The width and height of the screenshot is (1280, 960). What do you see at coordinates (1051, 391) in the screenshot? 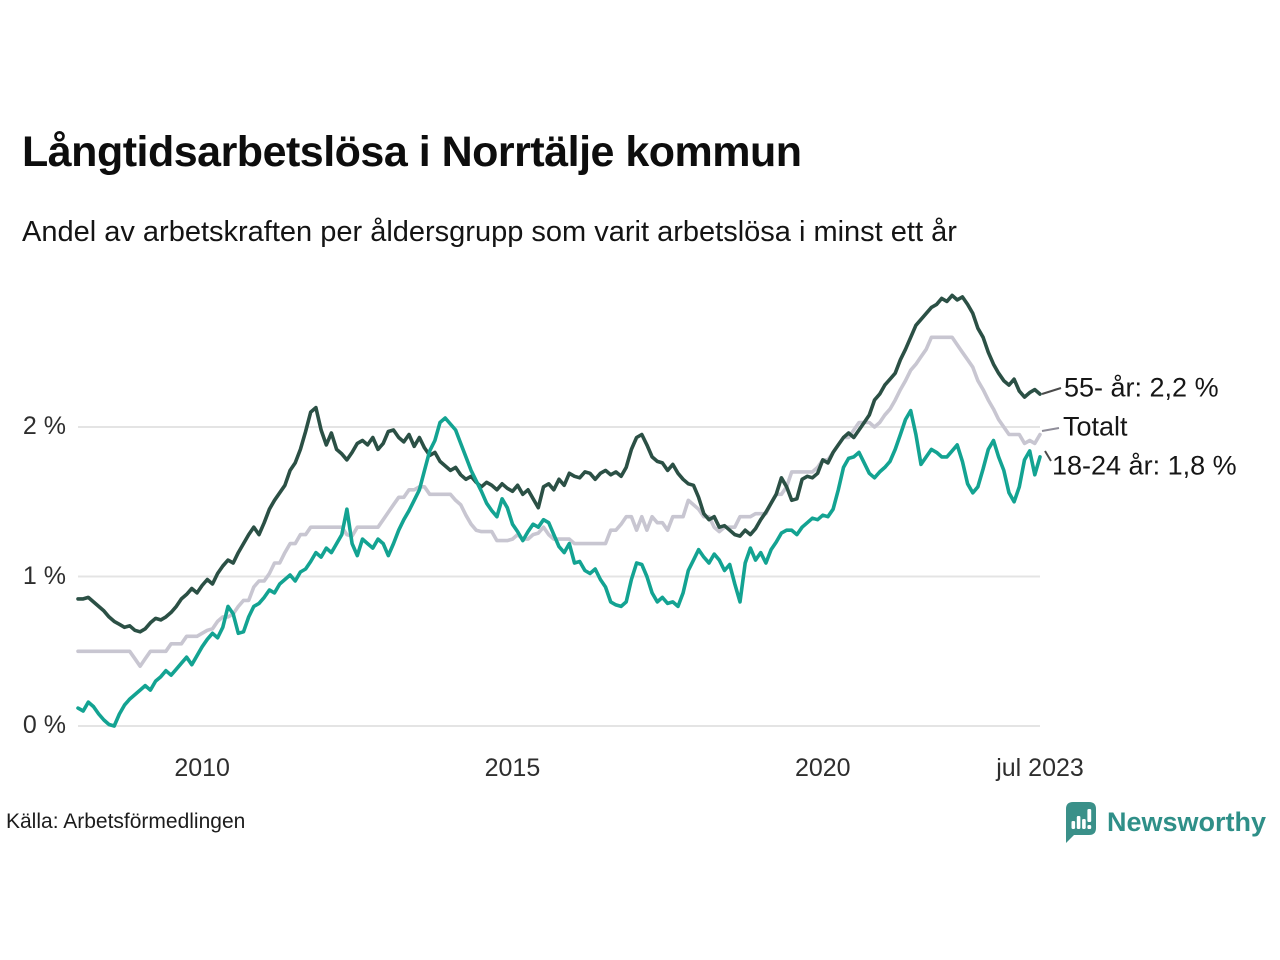
I see `connector-55-icon` at bounding box center [1051, 391].